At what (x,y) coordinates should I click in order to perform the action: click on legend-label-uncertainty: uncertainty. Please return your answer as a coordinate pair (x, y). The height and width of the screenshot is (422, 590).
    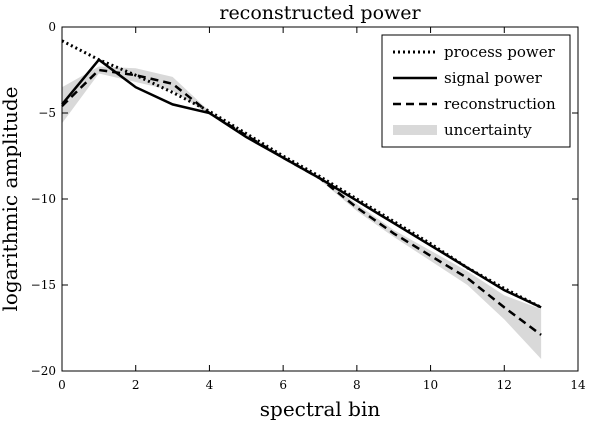
    Looking at the image, I should click on (488, 130).